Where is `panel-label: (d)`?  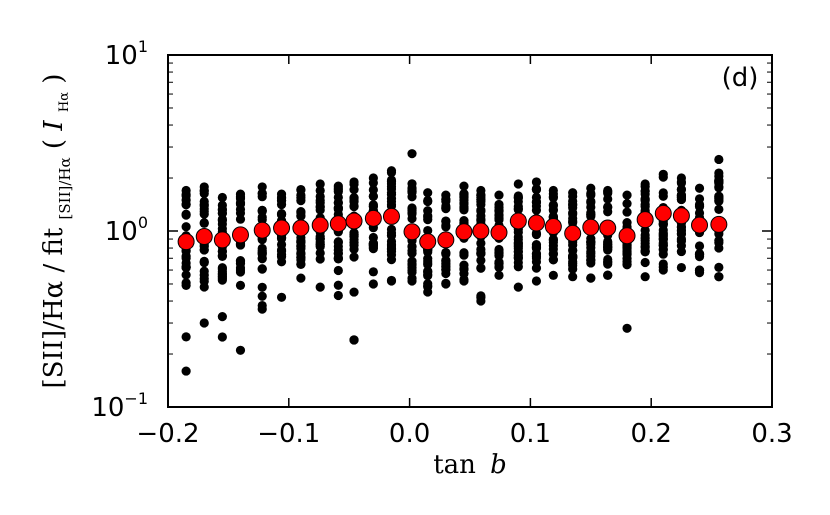
panel-label: (d) is located at coordinates (740, 78).